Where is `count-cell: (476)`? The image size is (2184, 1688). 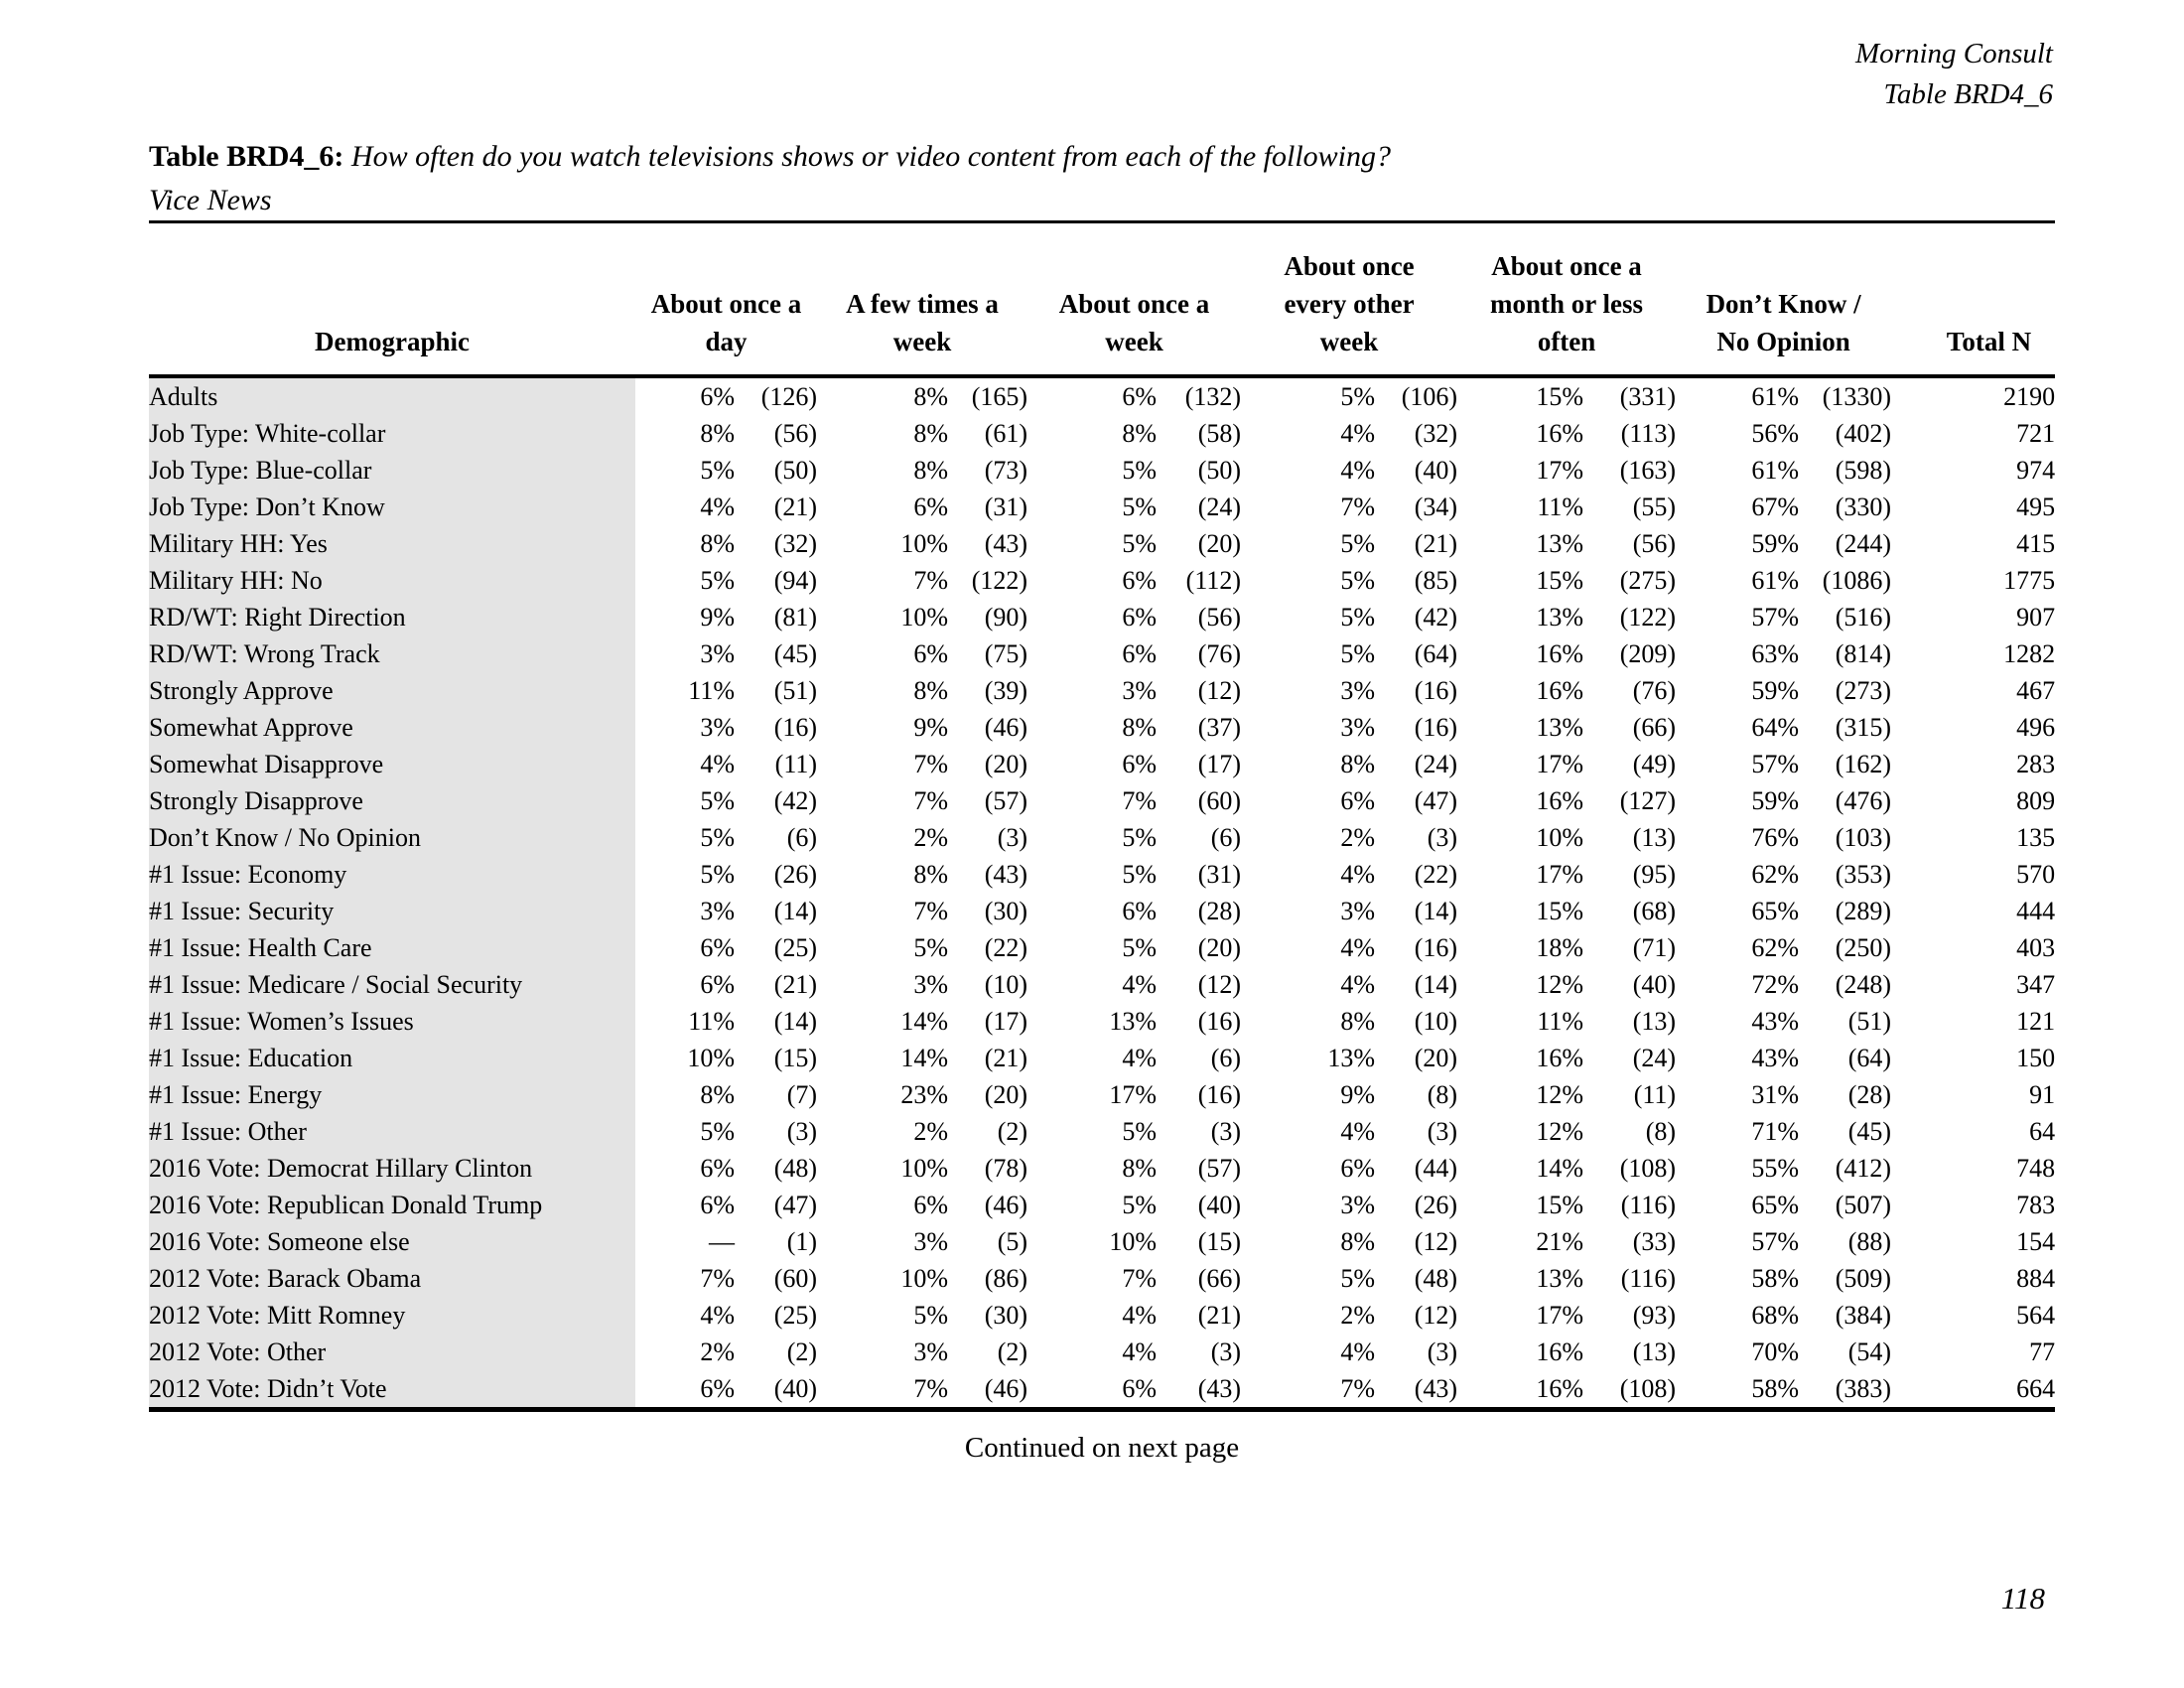 count-cell: (476) is located at coordinates (1863, 800).